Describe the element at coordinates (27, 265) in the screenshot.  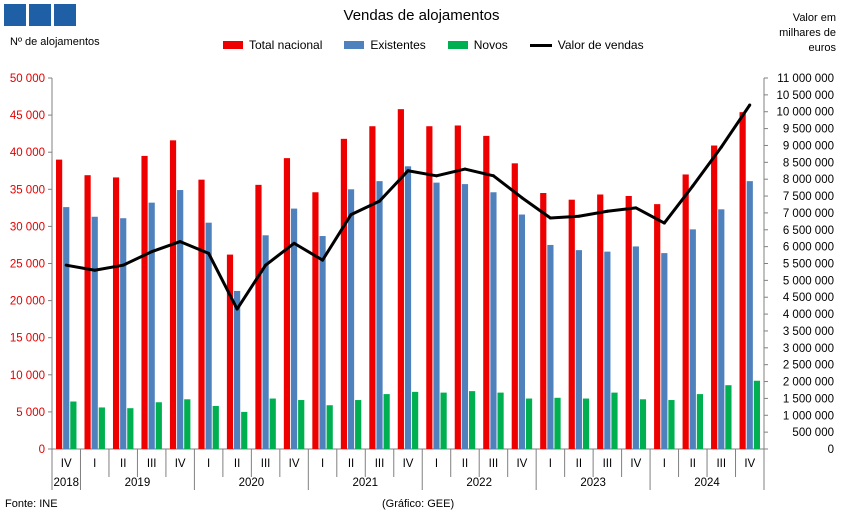
I see `y-left-tick-label: 25 000` at that location.